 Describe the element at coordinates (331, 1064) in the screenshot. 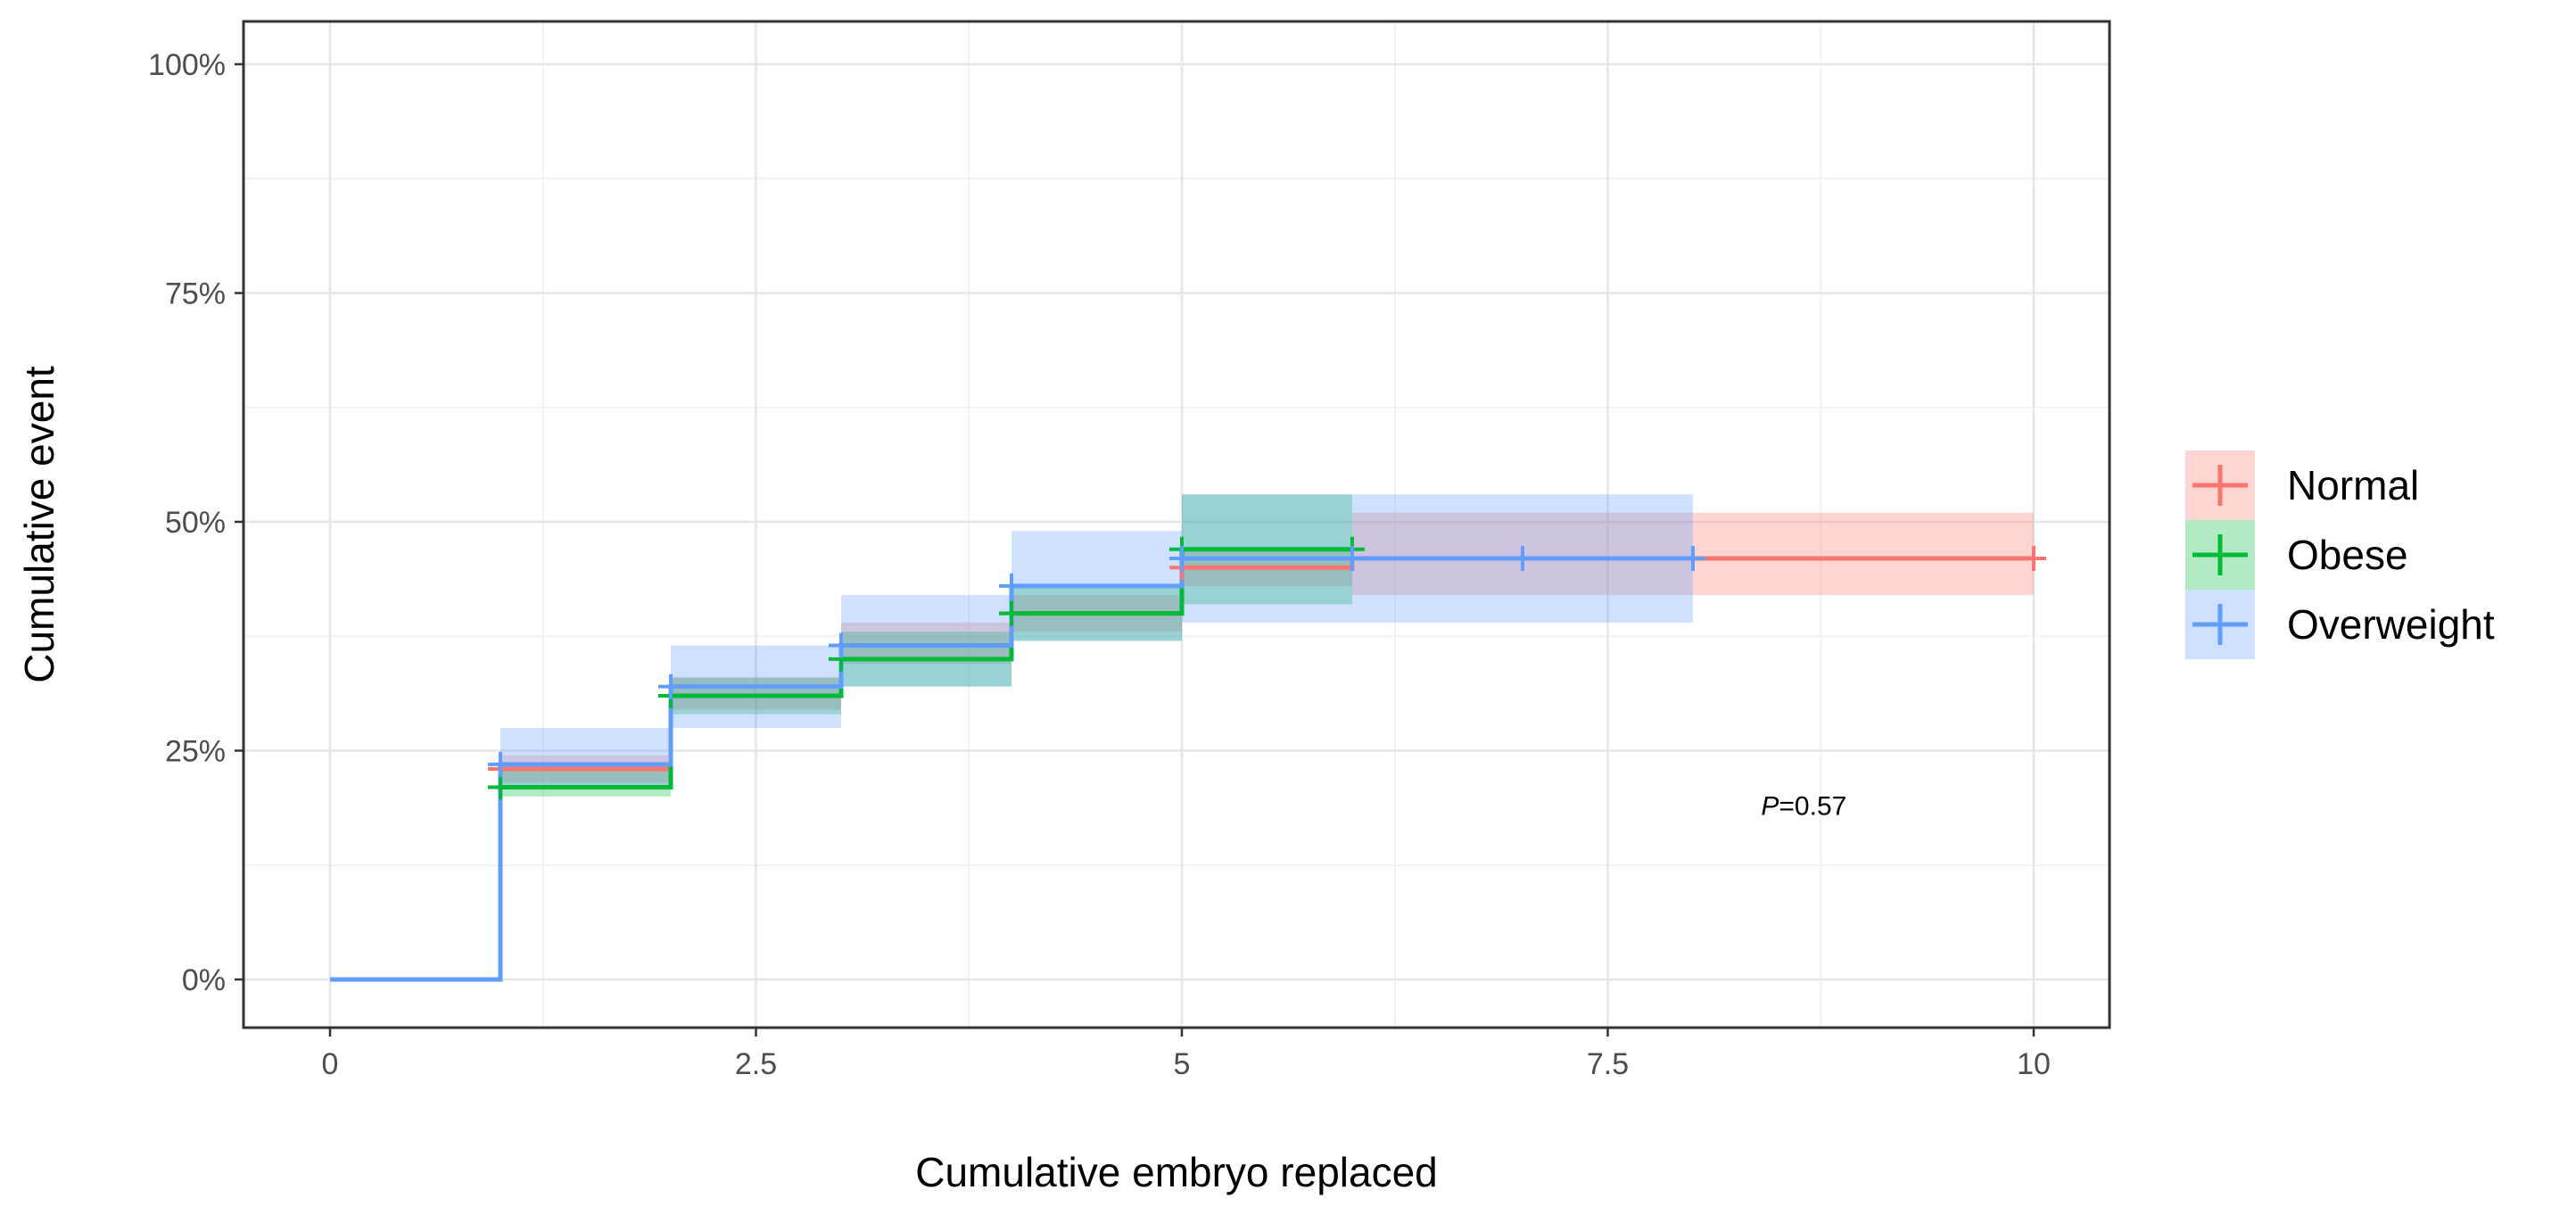

I see `x-tick-label: 0` at that location.